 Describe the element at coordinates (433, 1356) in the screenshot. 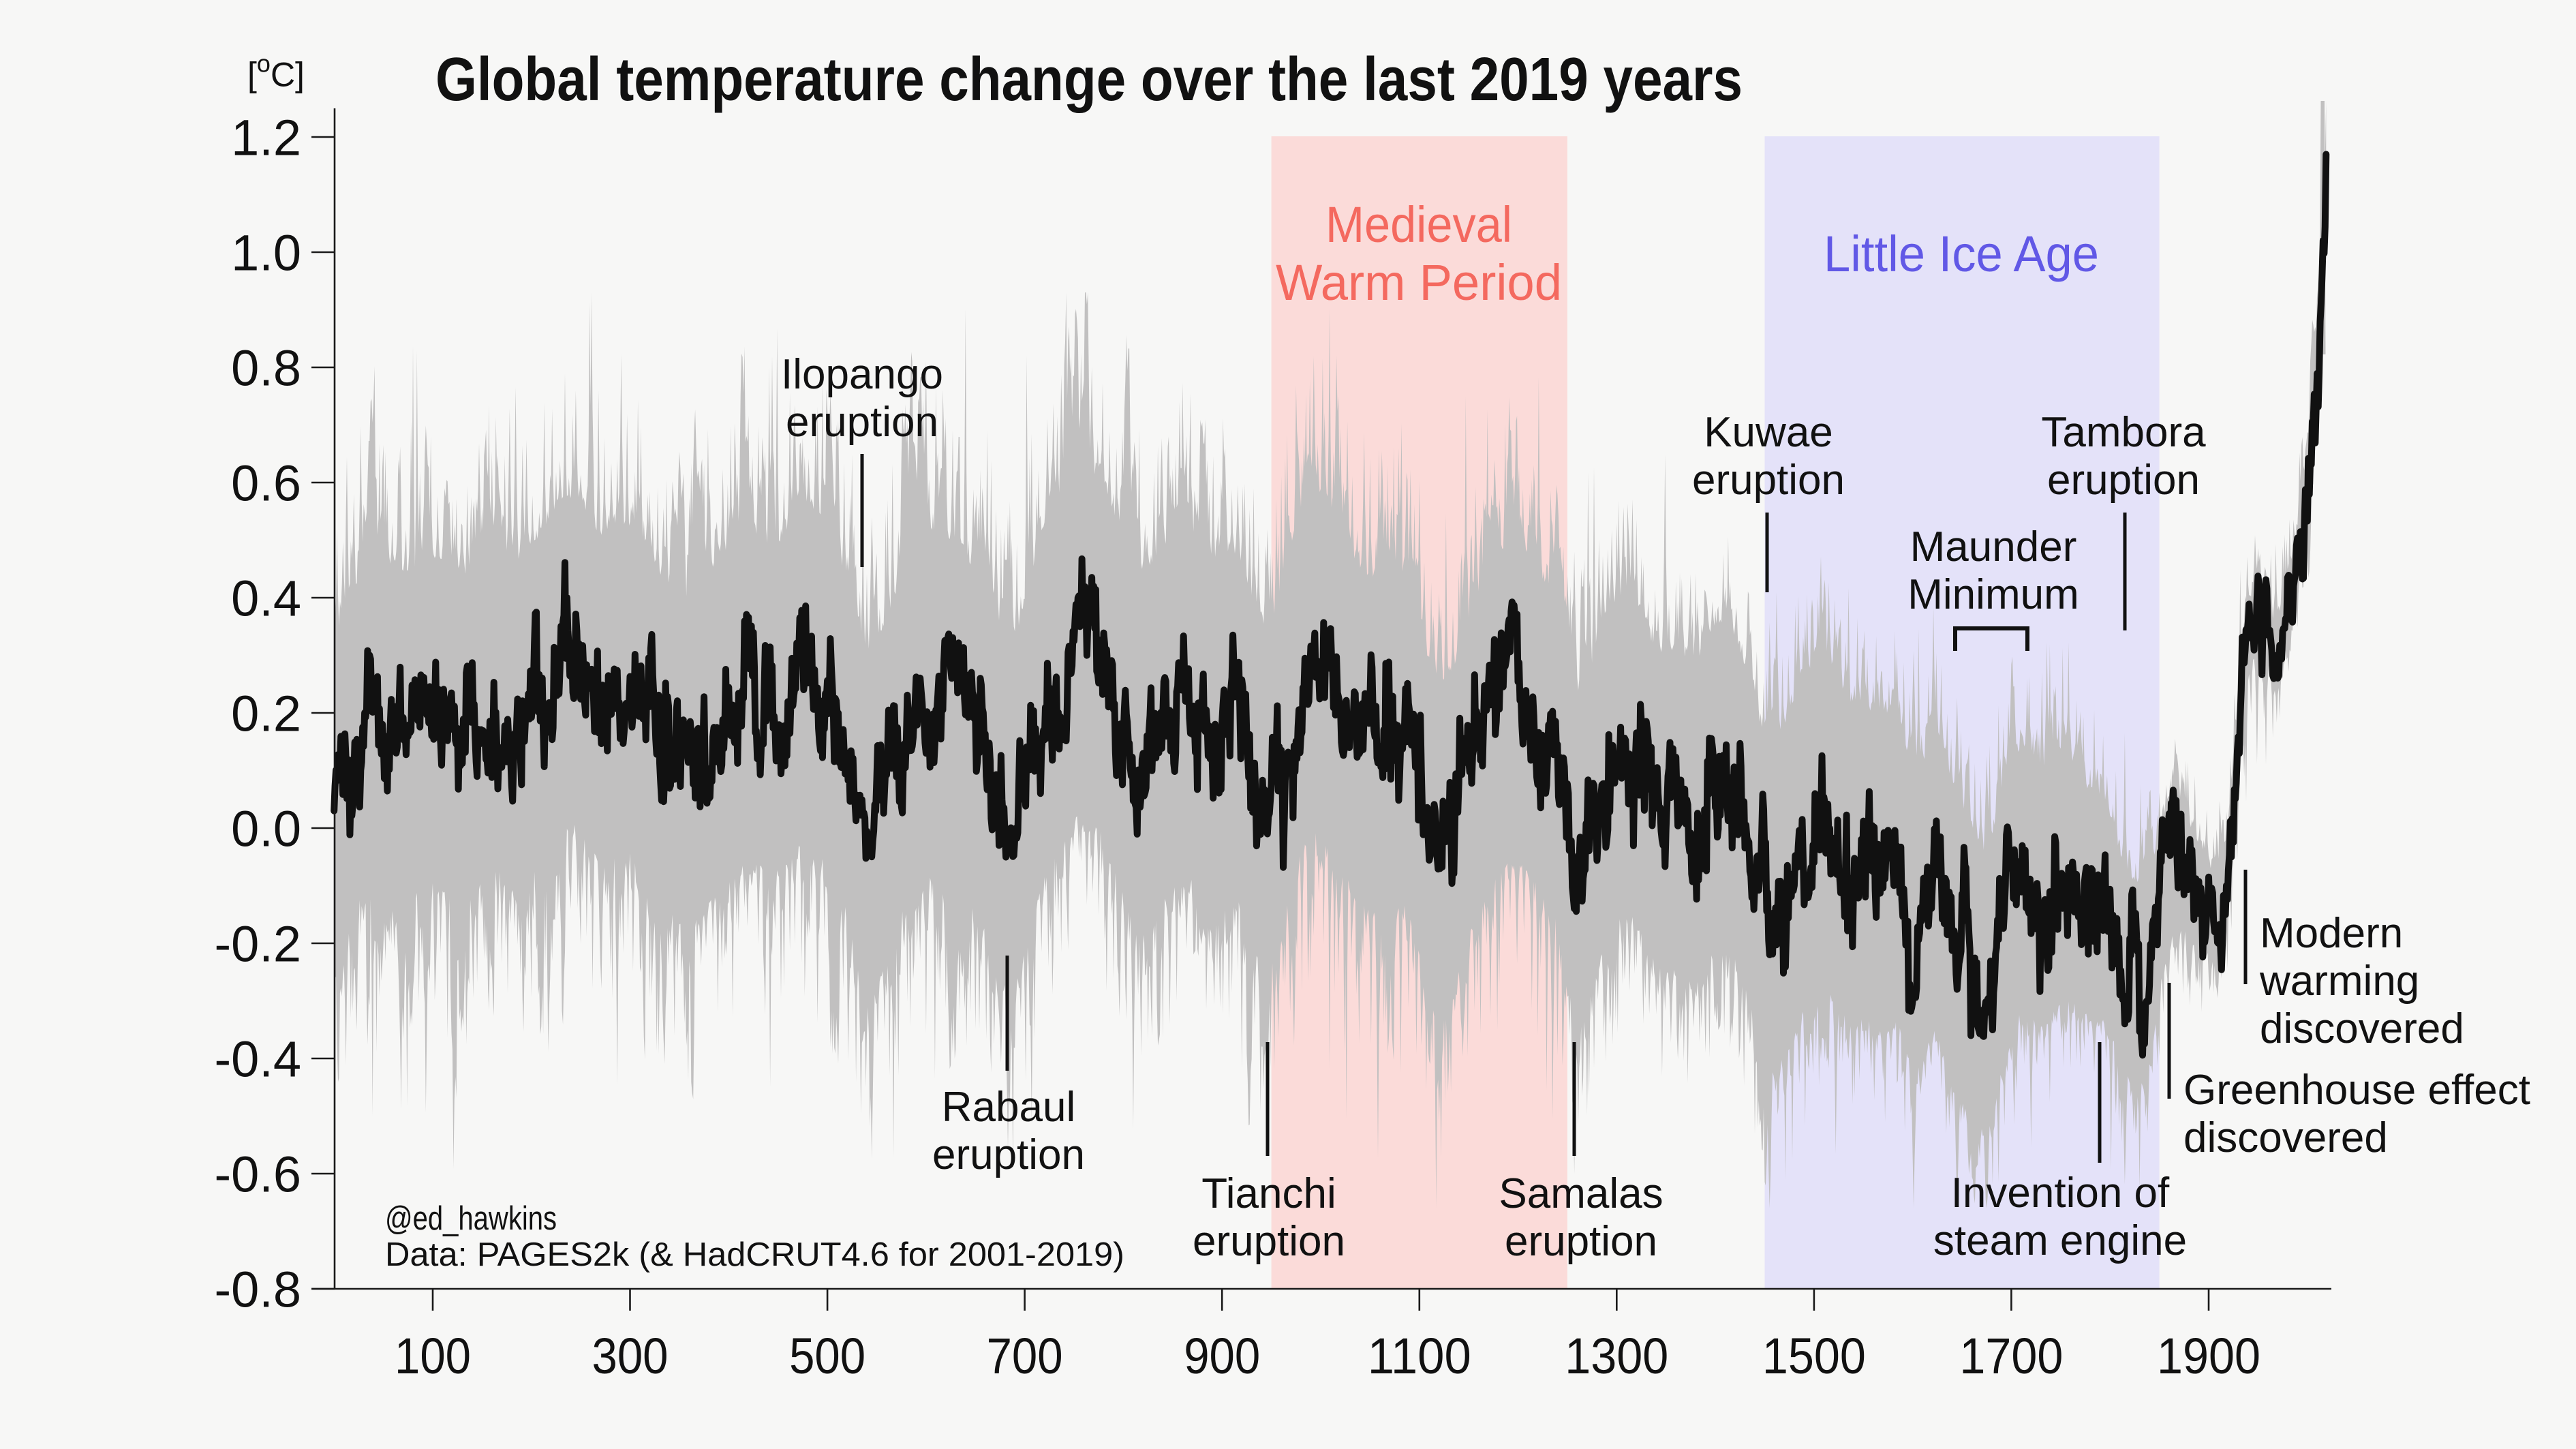

I see `svg-text: 100` at that location.